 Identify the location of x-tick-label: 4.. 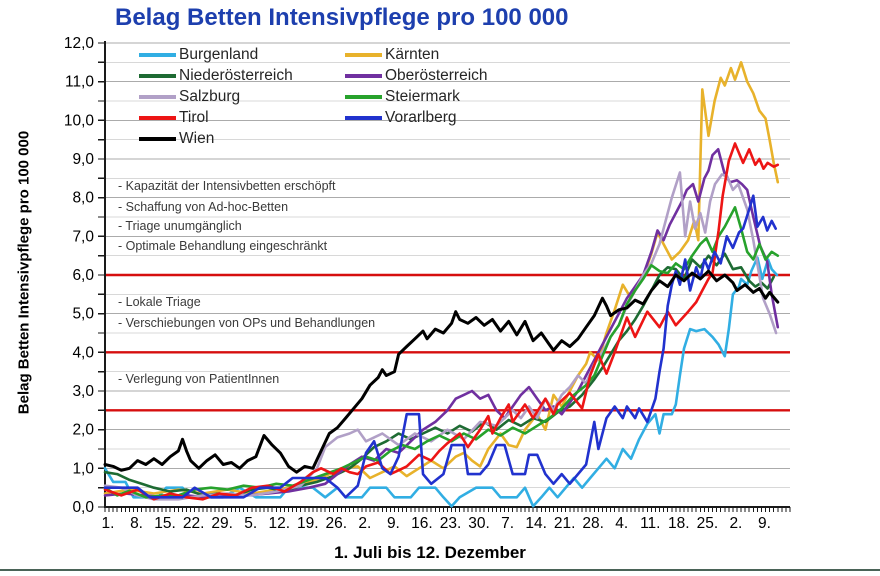
(621, 523).